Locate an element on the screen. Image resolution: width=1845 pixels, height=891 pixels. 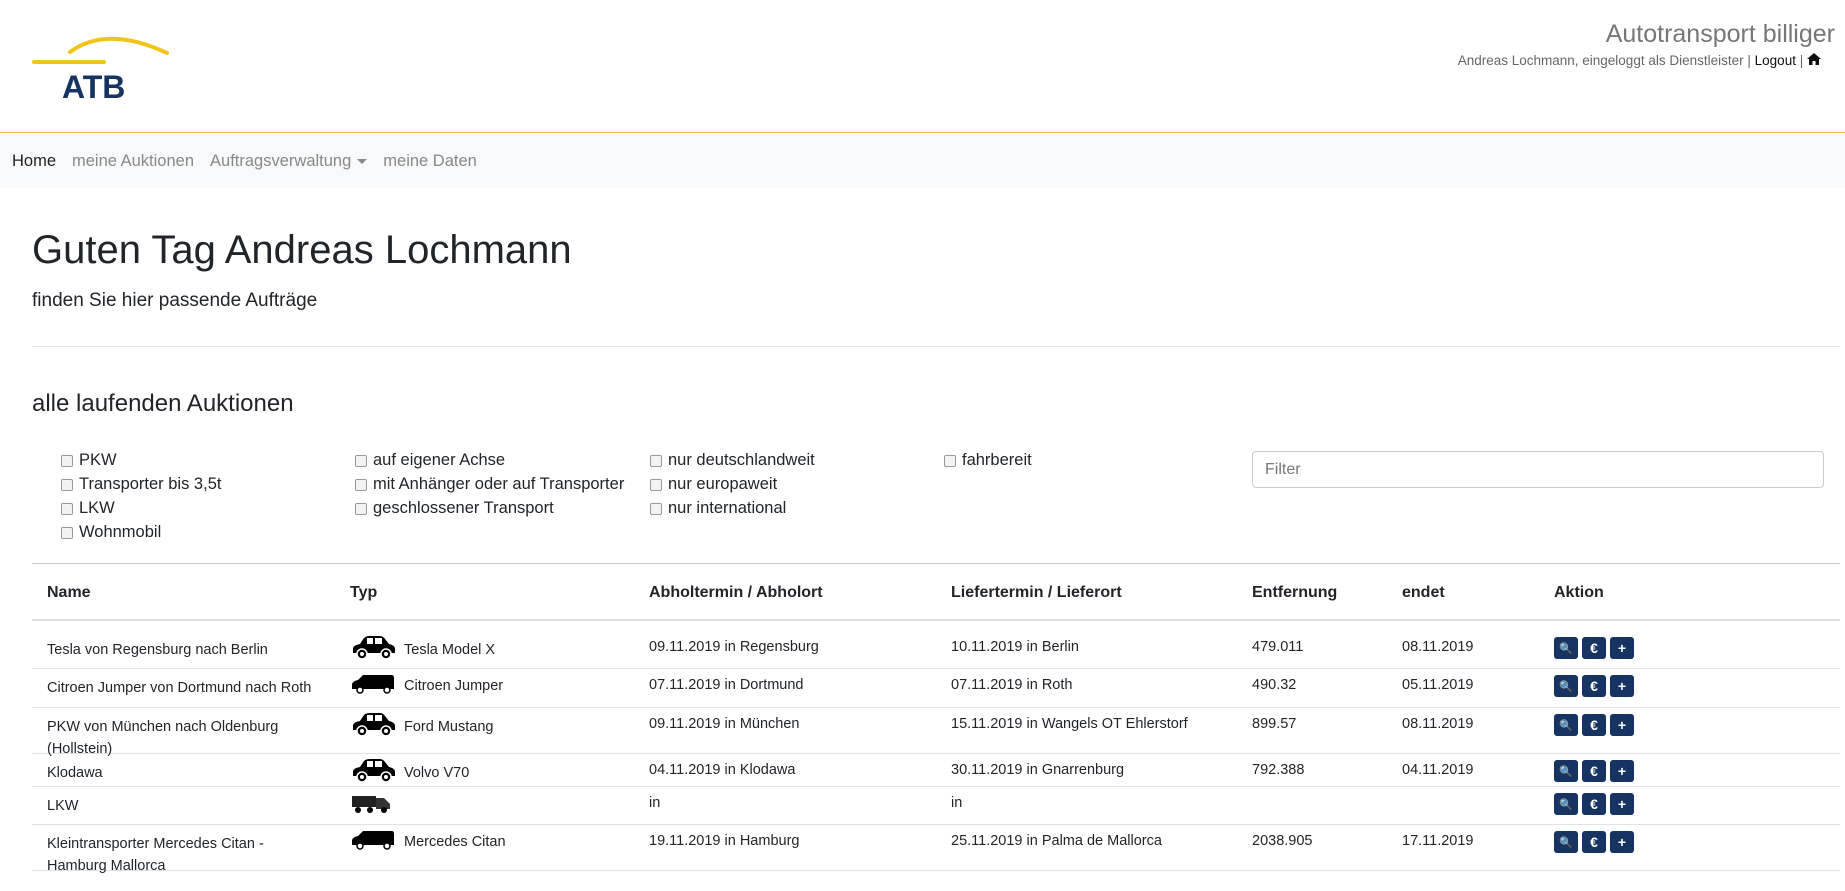
auction-name: LKW is located at coordinates (63, 806).